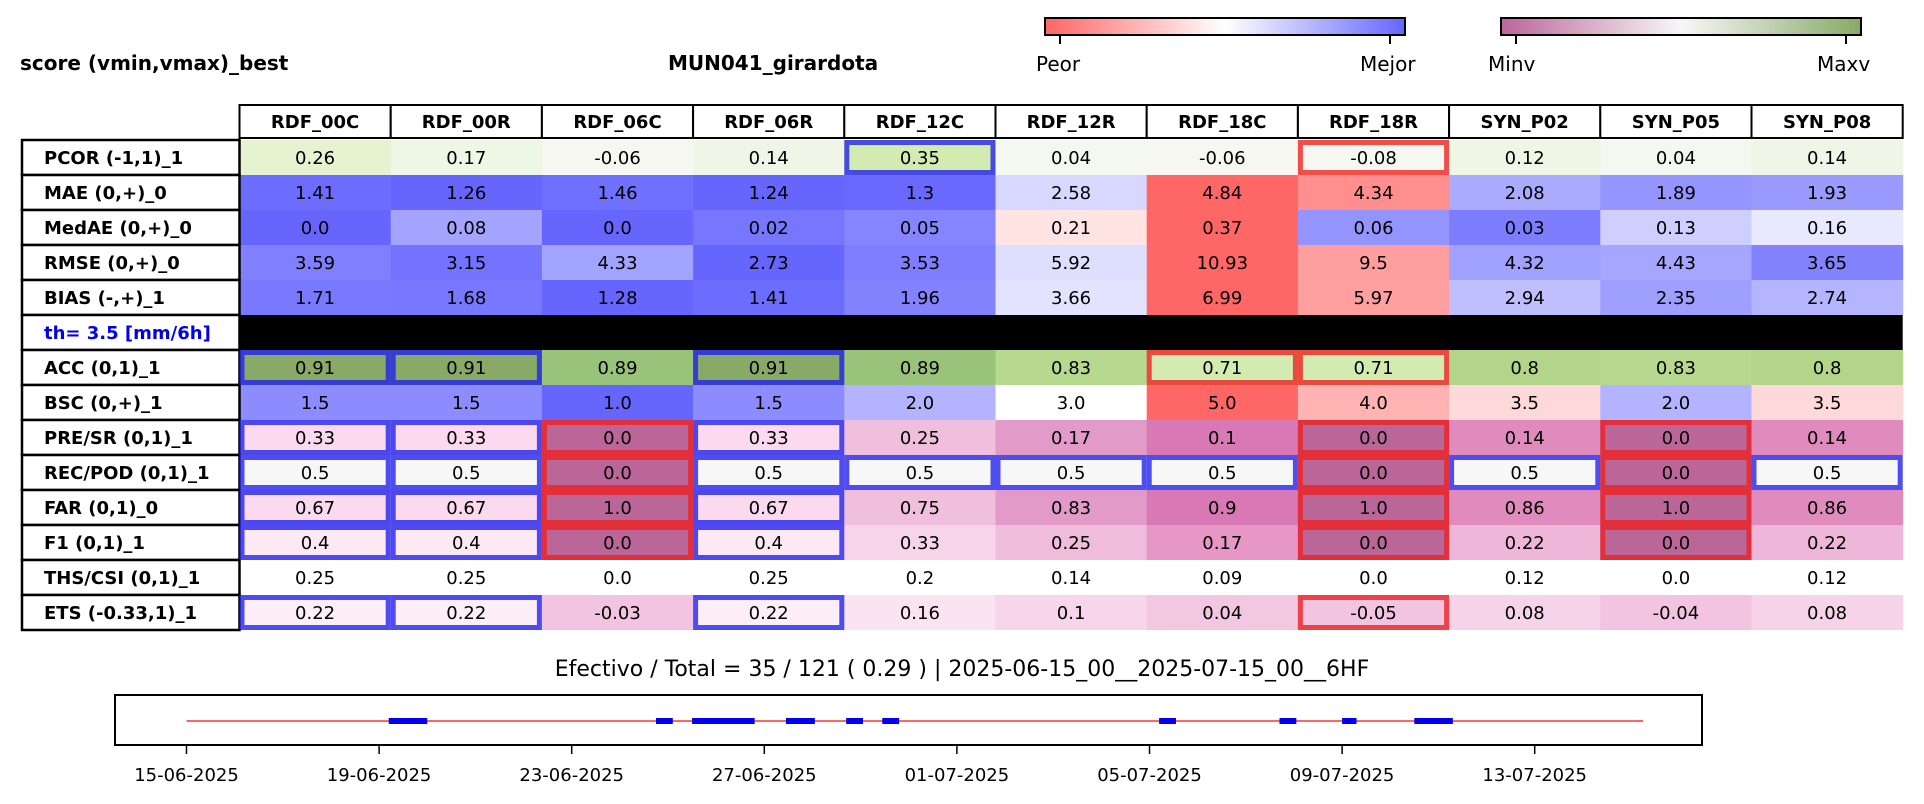  Describe the element at coordinates (1225, 26) in the screenshot. I see `colorbar1` at that location.